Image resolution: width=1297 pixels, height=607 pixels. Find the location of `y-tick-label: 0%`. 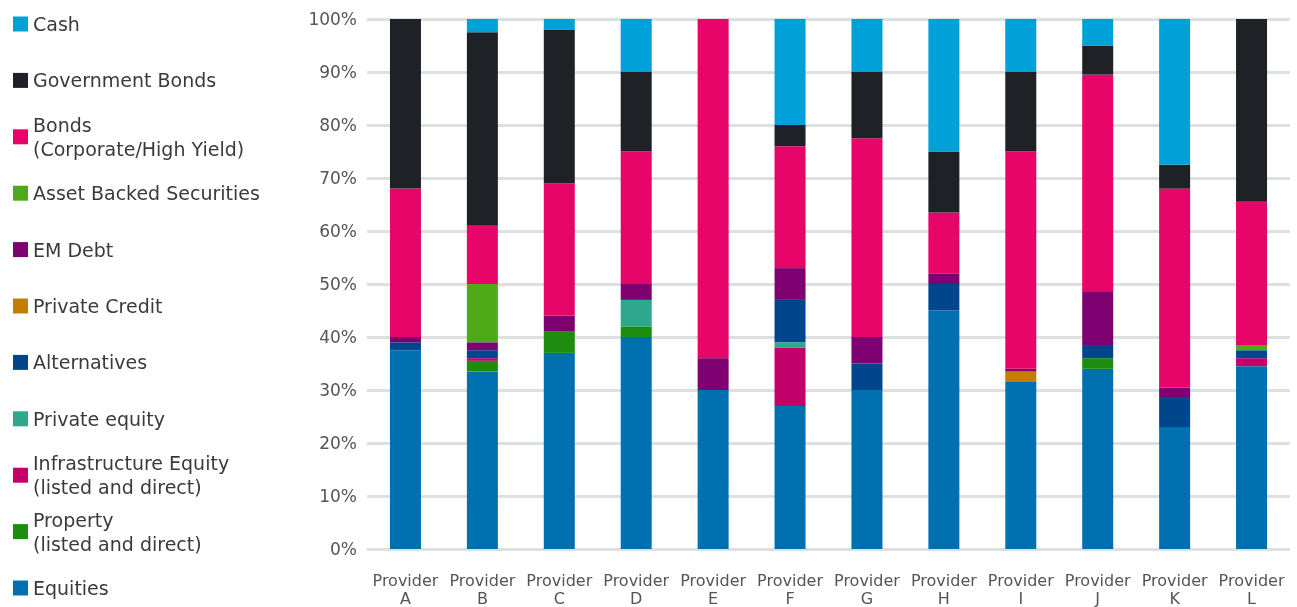

y-tick-label: 0% is located at coordinates (343, 549).